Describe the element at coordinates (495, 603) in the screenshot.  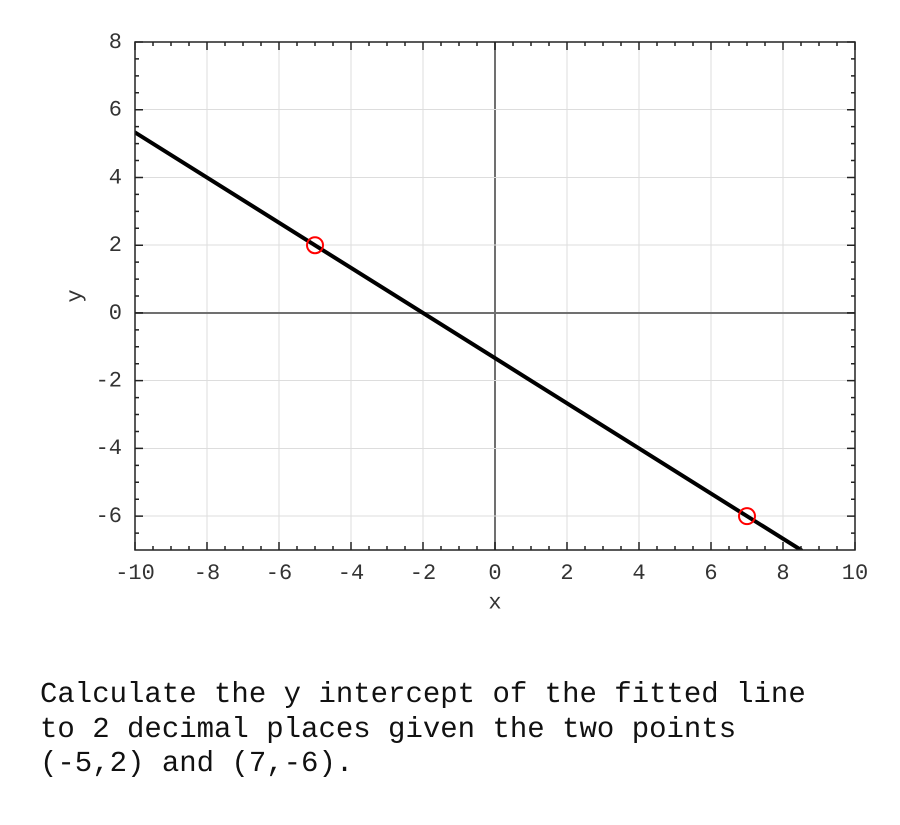
I see `x-axis-title: x` at that location.